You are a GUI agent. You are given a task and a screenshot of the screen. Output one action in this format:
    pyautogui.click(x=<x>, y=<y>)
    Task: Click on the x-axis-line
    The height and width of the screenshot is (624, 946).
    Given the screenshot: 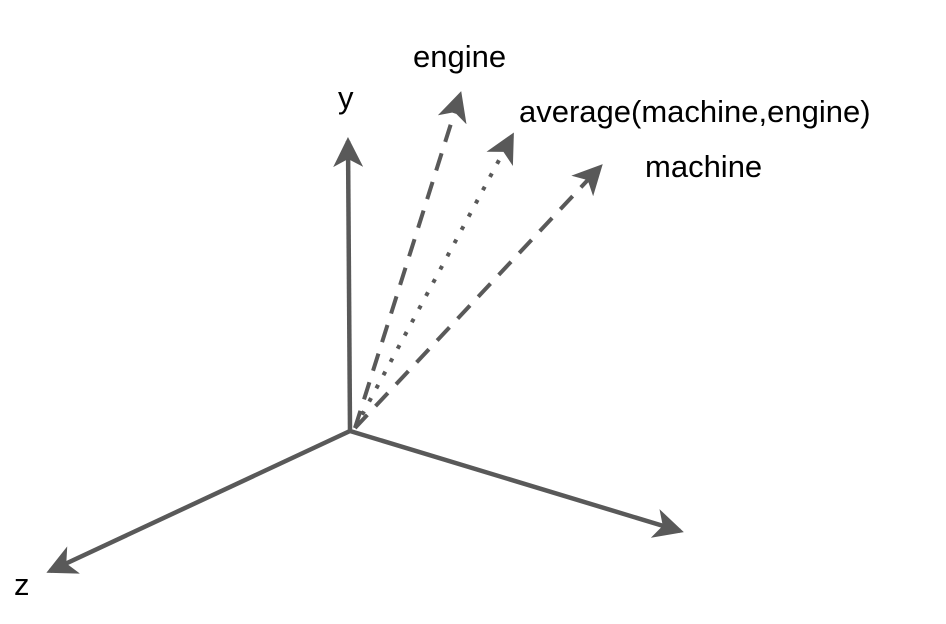 What is the action you would take?
    pyautogui.click(x=516, y=483)
    